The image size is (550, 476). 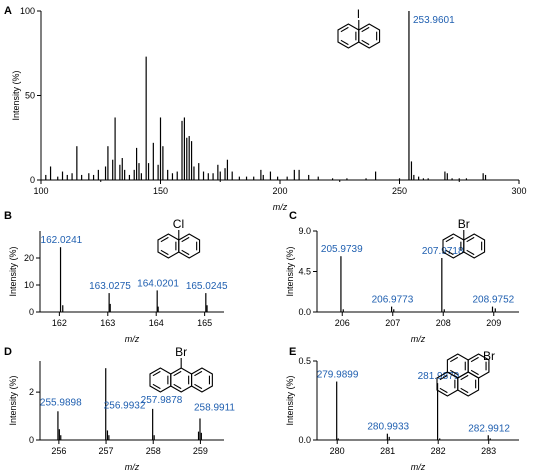 What do you see at coordinates (207, 286) in the screenshot?
I see `peak-label-B: 165.0245` at bounding box center [207, 286].